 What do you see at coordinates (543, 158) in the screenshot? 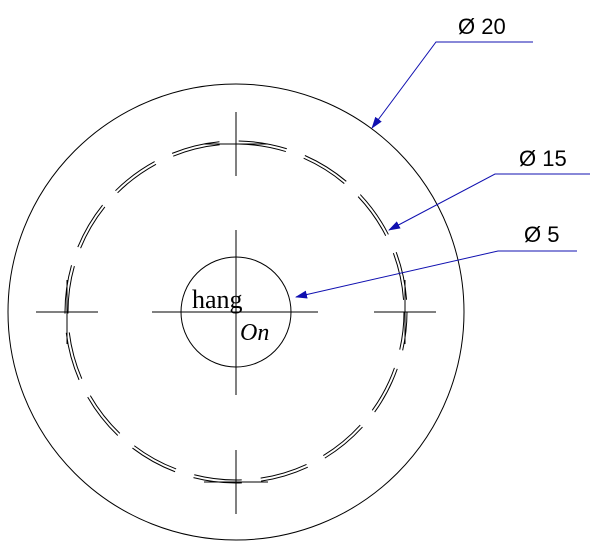
I see `dimension-label: Ø 15` at bounding box center [543, 158].